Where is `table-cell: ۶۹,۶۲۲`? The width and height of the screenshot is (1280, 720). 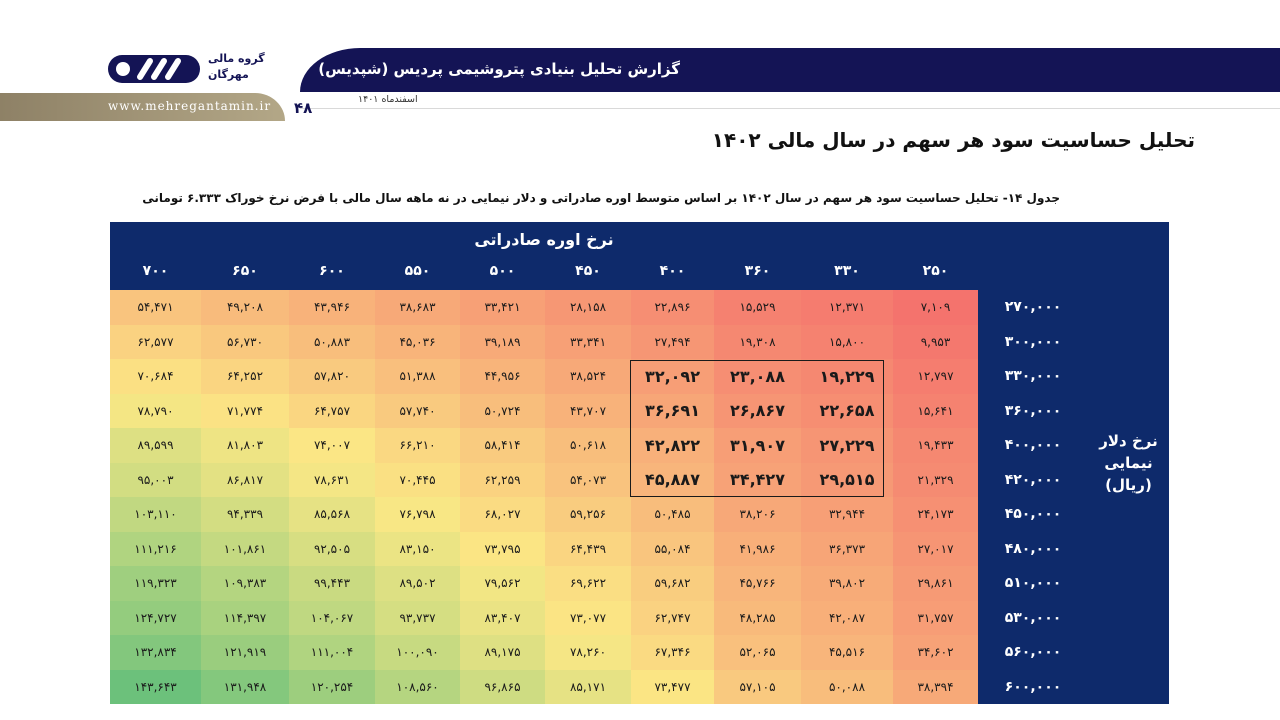
table-cell: ۶۹,۶۲۲ is located at coordinates (588, 583).